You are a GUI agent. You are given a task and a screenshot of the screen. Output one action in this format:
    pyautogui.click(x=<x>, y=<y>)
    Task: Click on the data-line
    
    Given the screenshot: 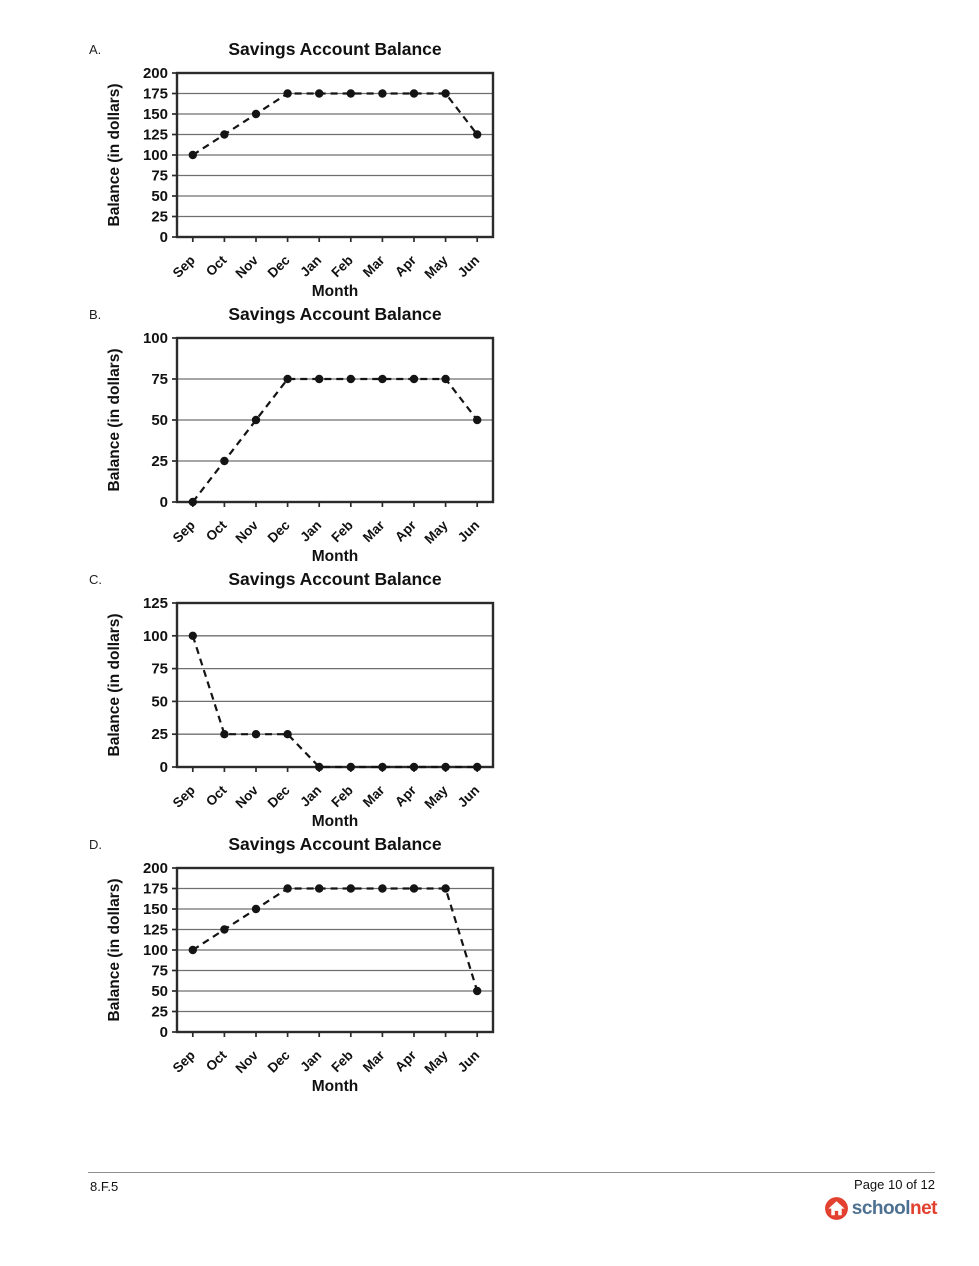 What is the action you would take?
    pyautogui.click(x=335, y=939)
    